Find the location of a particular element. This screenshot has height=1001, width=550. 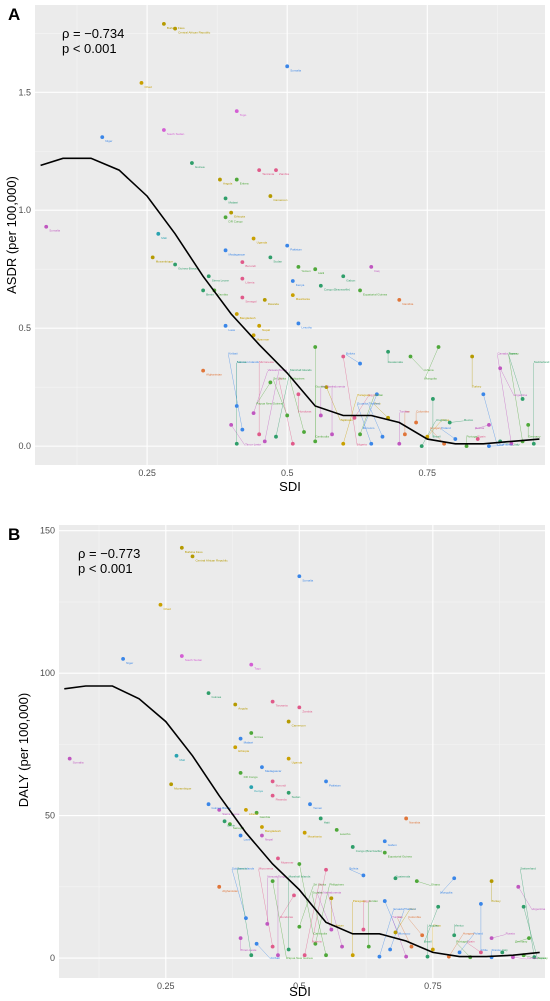

country-label: Solomon Islands is located at coordinates (248, 362).